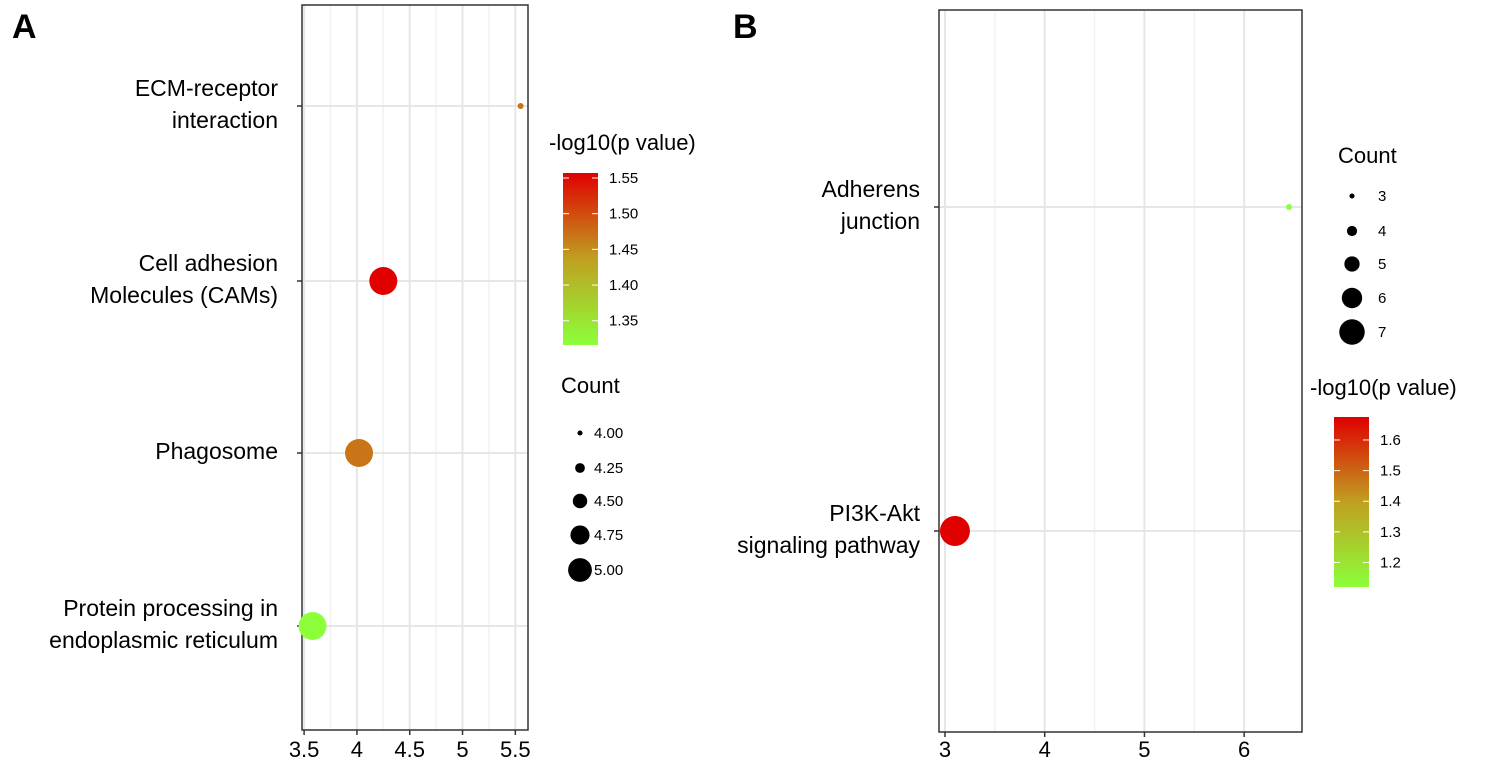  I want to click on color-legend-label: 1.40, so click(623, 285).